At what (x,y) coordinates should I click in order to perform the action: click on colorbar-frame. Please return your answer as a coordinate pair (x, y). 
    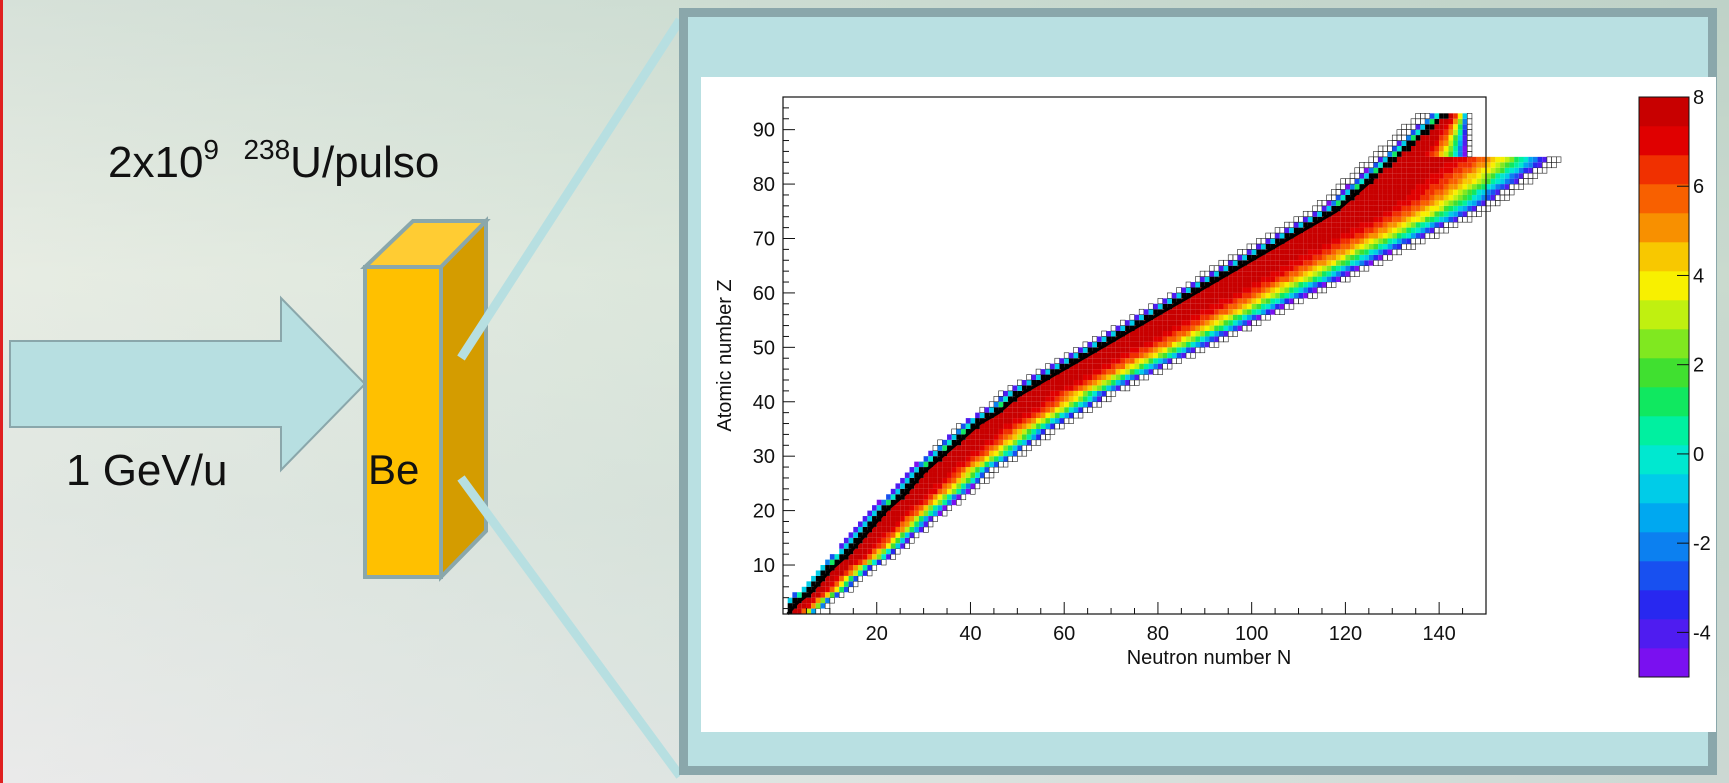
    Looking at the image, I should click on (1664, 387).